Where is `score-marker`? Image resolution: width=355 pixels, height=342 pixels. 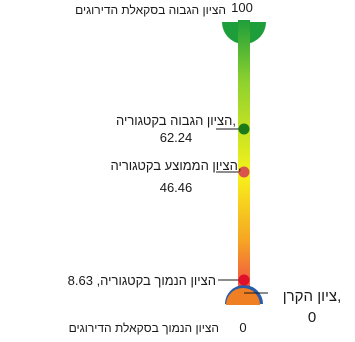
score-marker is located at coordinates (243, 296).